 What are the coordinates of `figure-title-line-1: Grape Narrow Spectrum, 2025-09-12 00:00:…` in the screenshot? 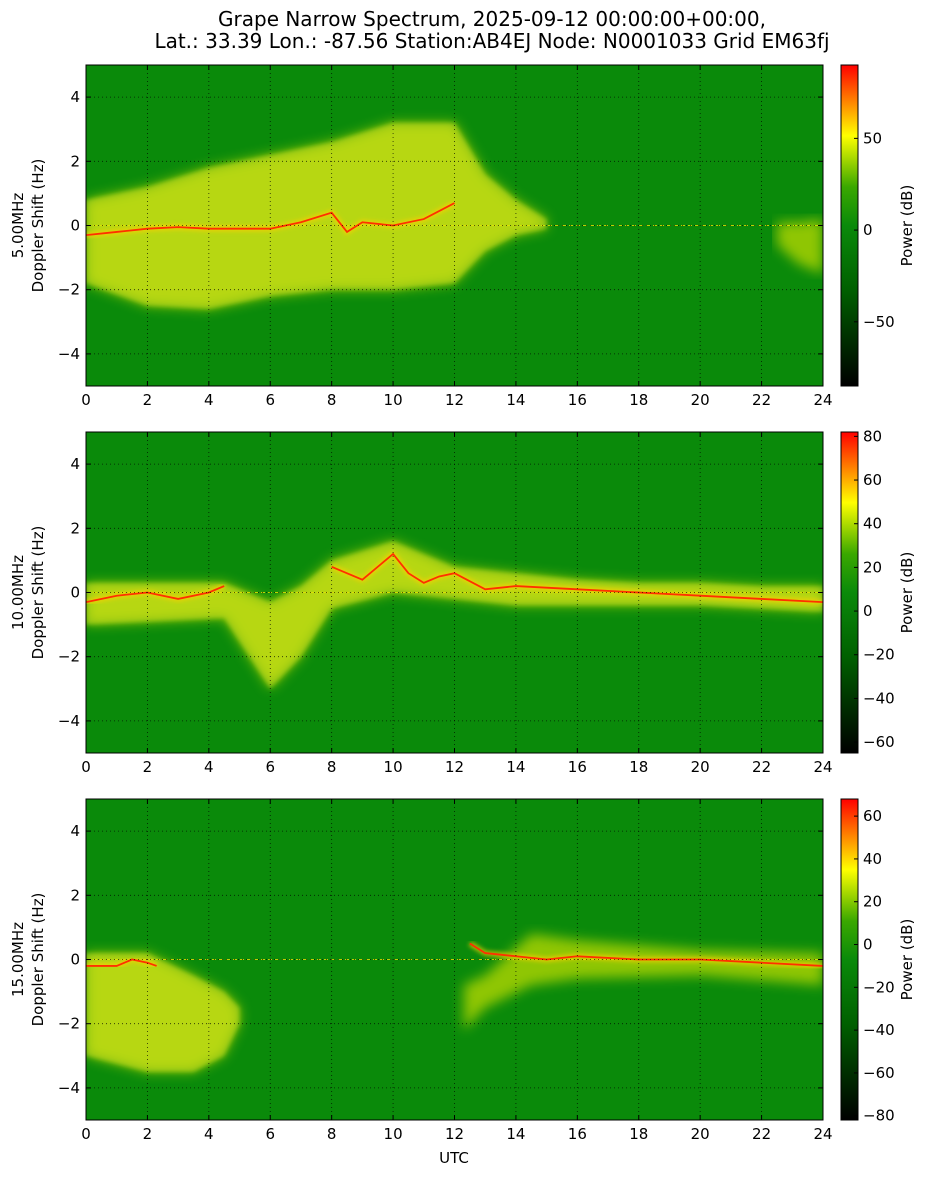 It's located at (492, 19).